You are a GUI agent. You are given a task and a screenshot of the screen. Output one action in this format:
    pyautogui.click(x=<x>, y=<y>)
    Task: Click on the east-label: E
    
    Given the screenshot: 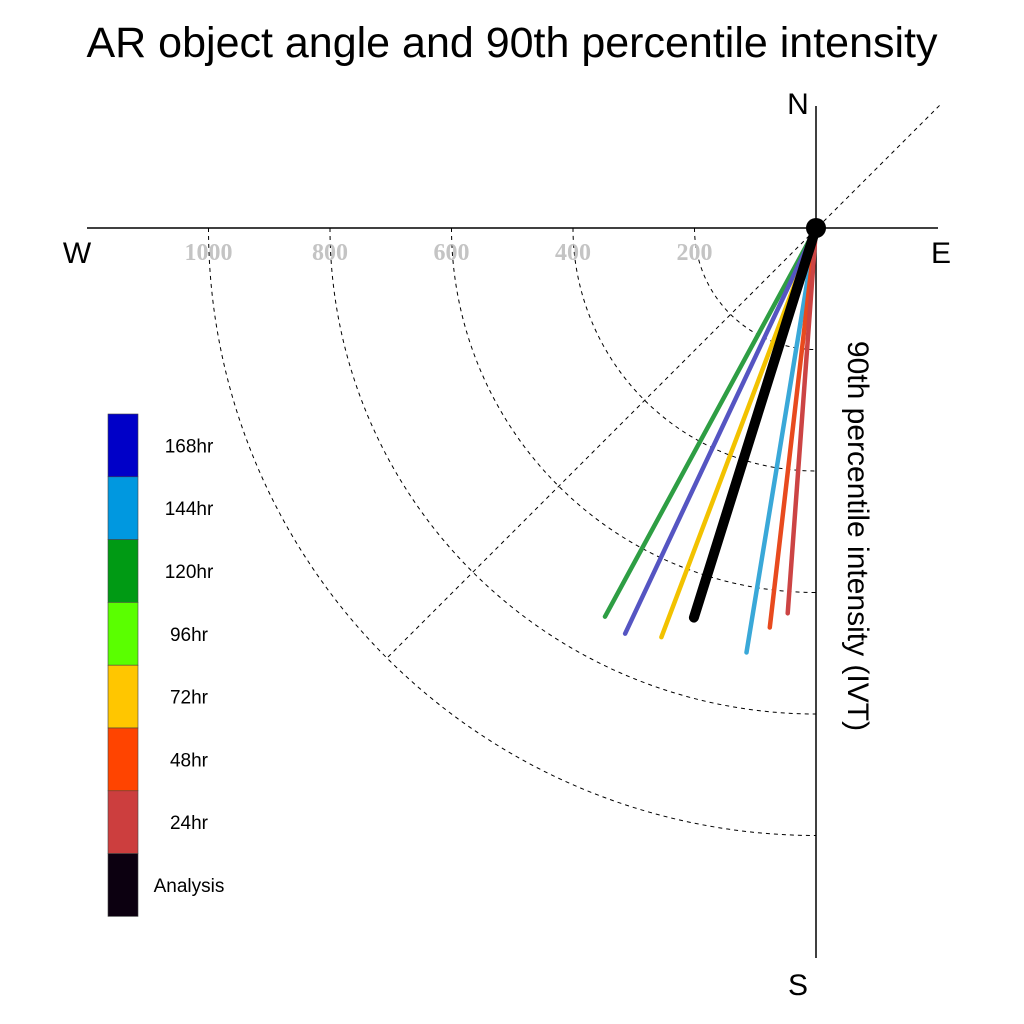 What is the action you would take?
    pyautogui.click(x=941, y=253)
    